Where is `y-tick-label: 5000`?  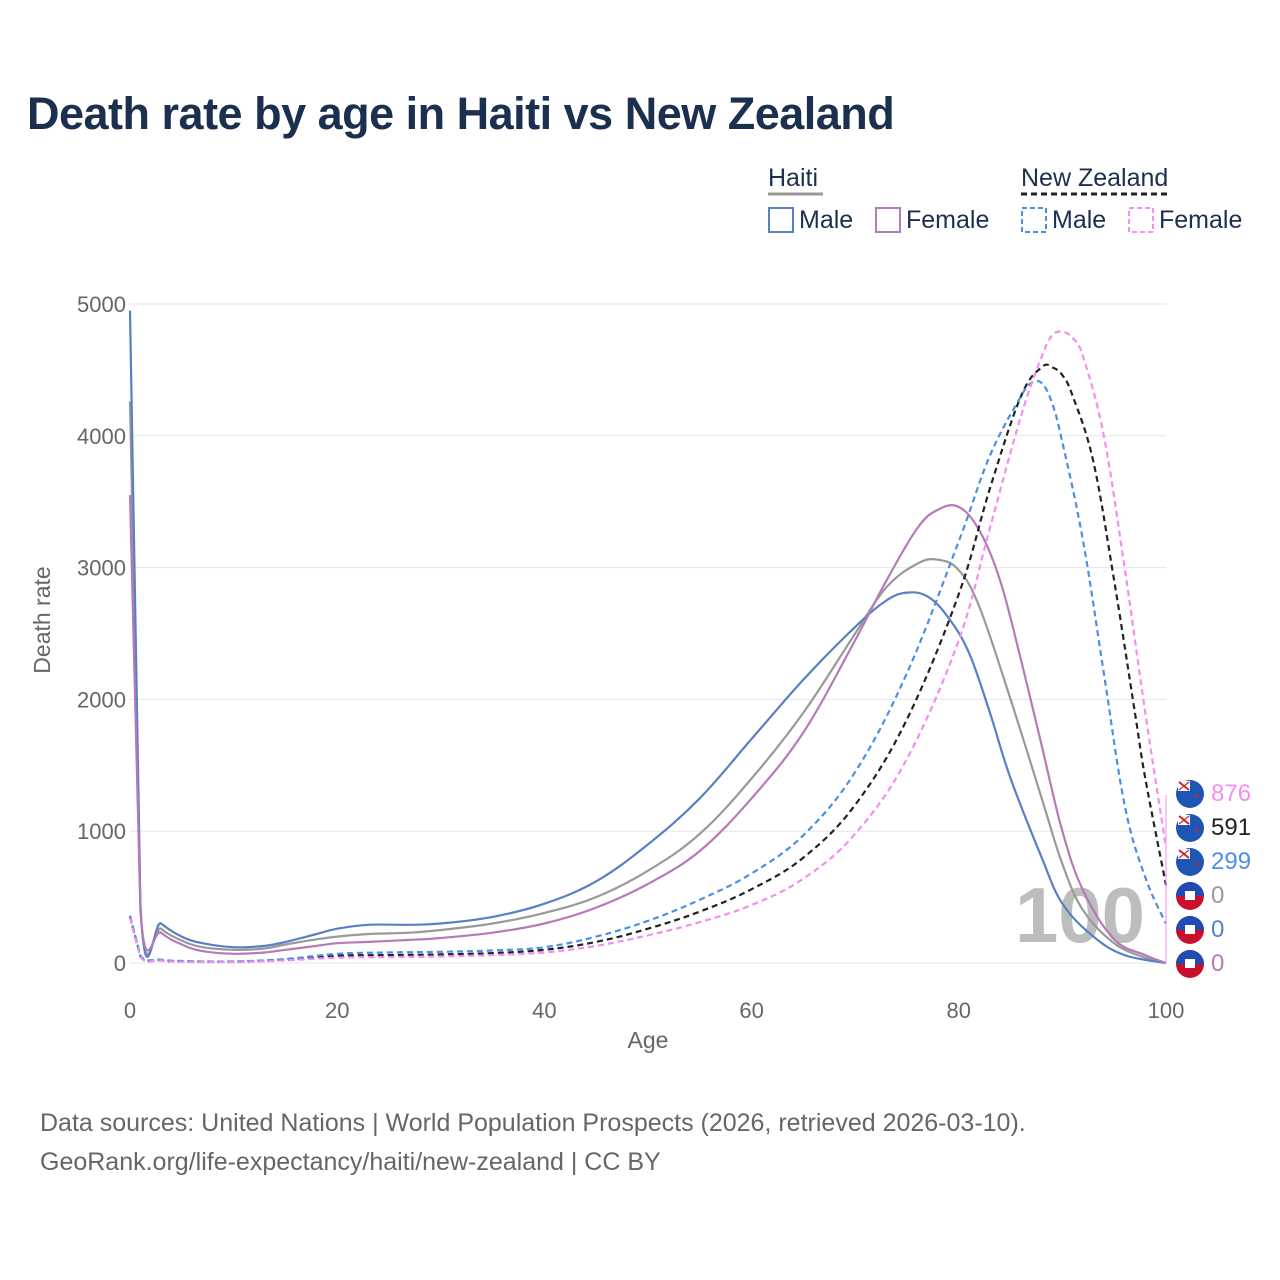 y-tick-label: 5000 is located at coordinates (101, 304).